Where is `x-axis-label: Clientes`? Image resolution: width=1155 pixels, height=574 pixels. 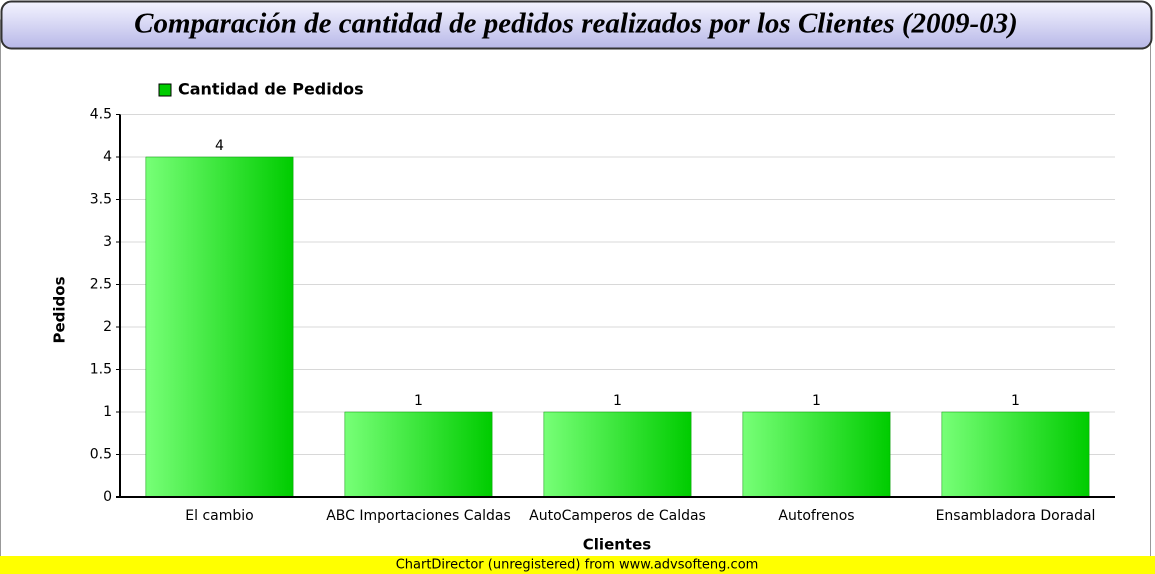 x-axis-label: Clientes is located at coordinates (617, 545).